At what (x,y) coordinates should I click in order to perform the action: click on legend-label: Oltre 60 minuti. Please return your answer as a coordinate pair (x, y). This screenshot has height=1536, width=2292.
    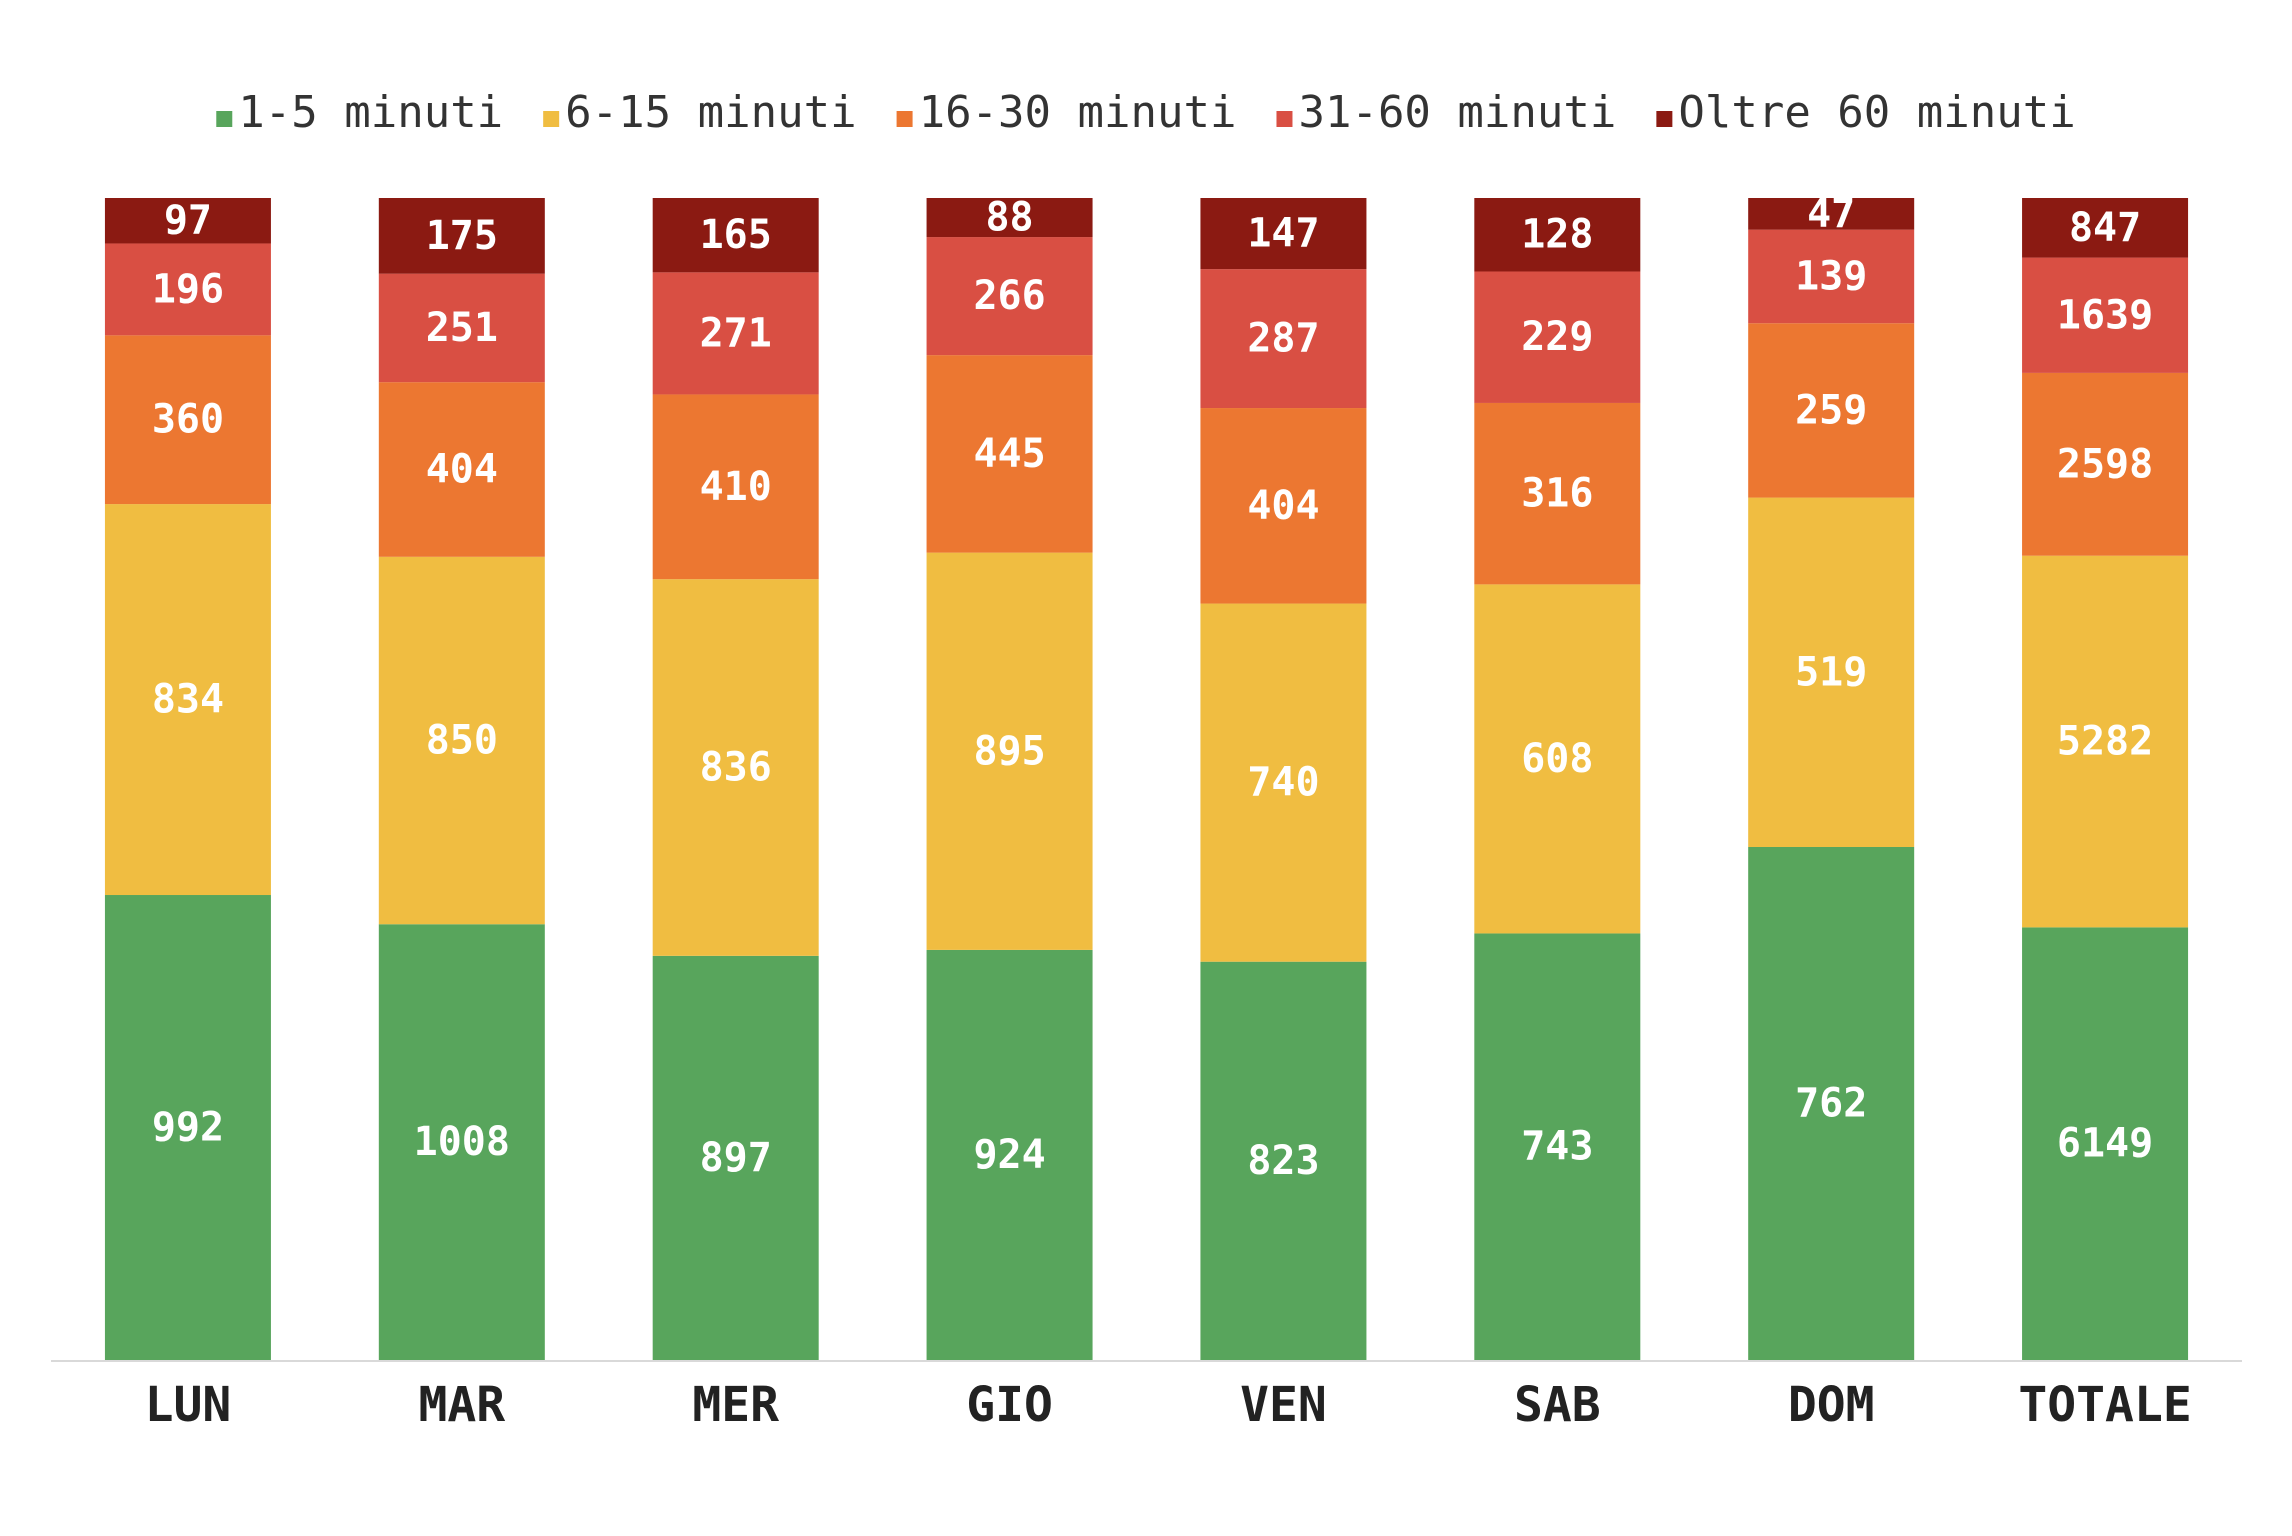
    Looking at the image, I should click on (1876, 112).